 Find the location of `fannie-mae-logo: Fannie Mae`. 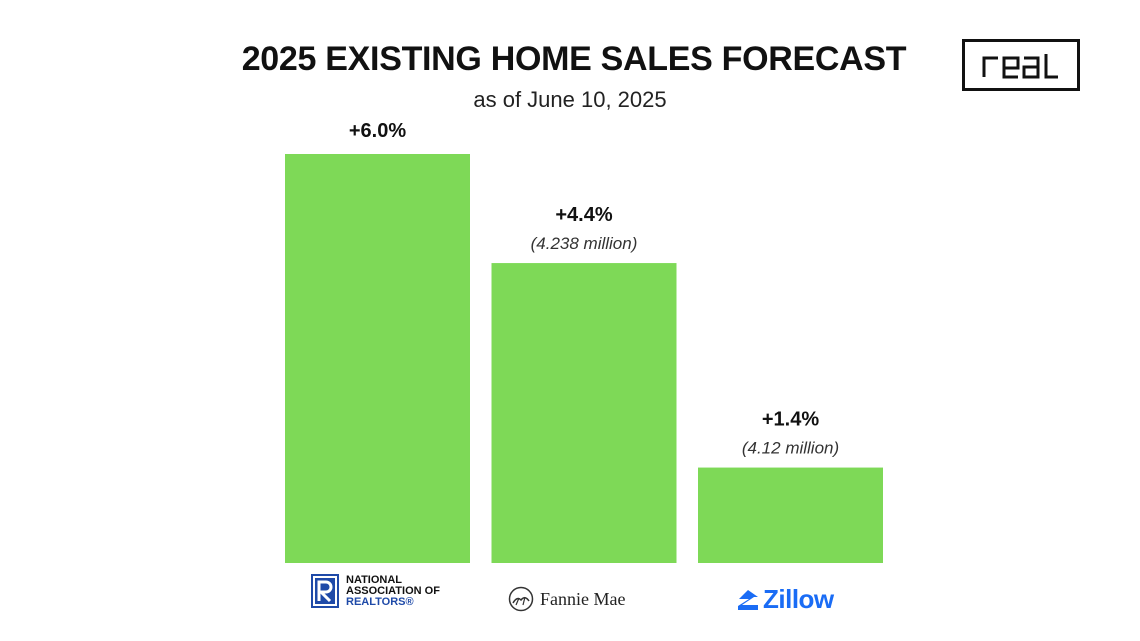

fannie-mae-logo: Fannie Mae is located at coordinates (566, 599).